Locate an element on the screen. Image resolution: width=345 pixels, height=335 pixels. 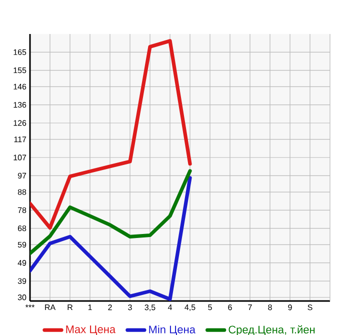
x-tick-label: 9 is located at coordinates (290, 307).